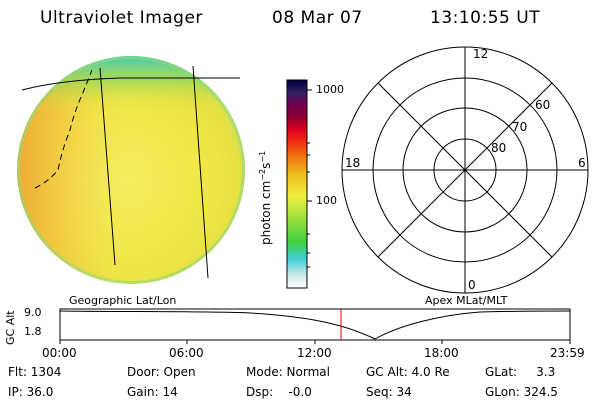 The height and width of the screenshot is (400, 600). What do you see at coordinates (326, 200) in the screenshot?
I see `colorbar-tick-100: 100` at bounding box center [326, 200].